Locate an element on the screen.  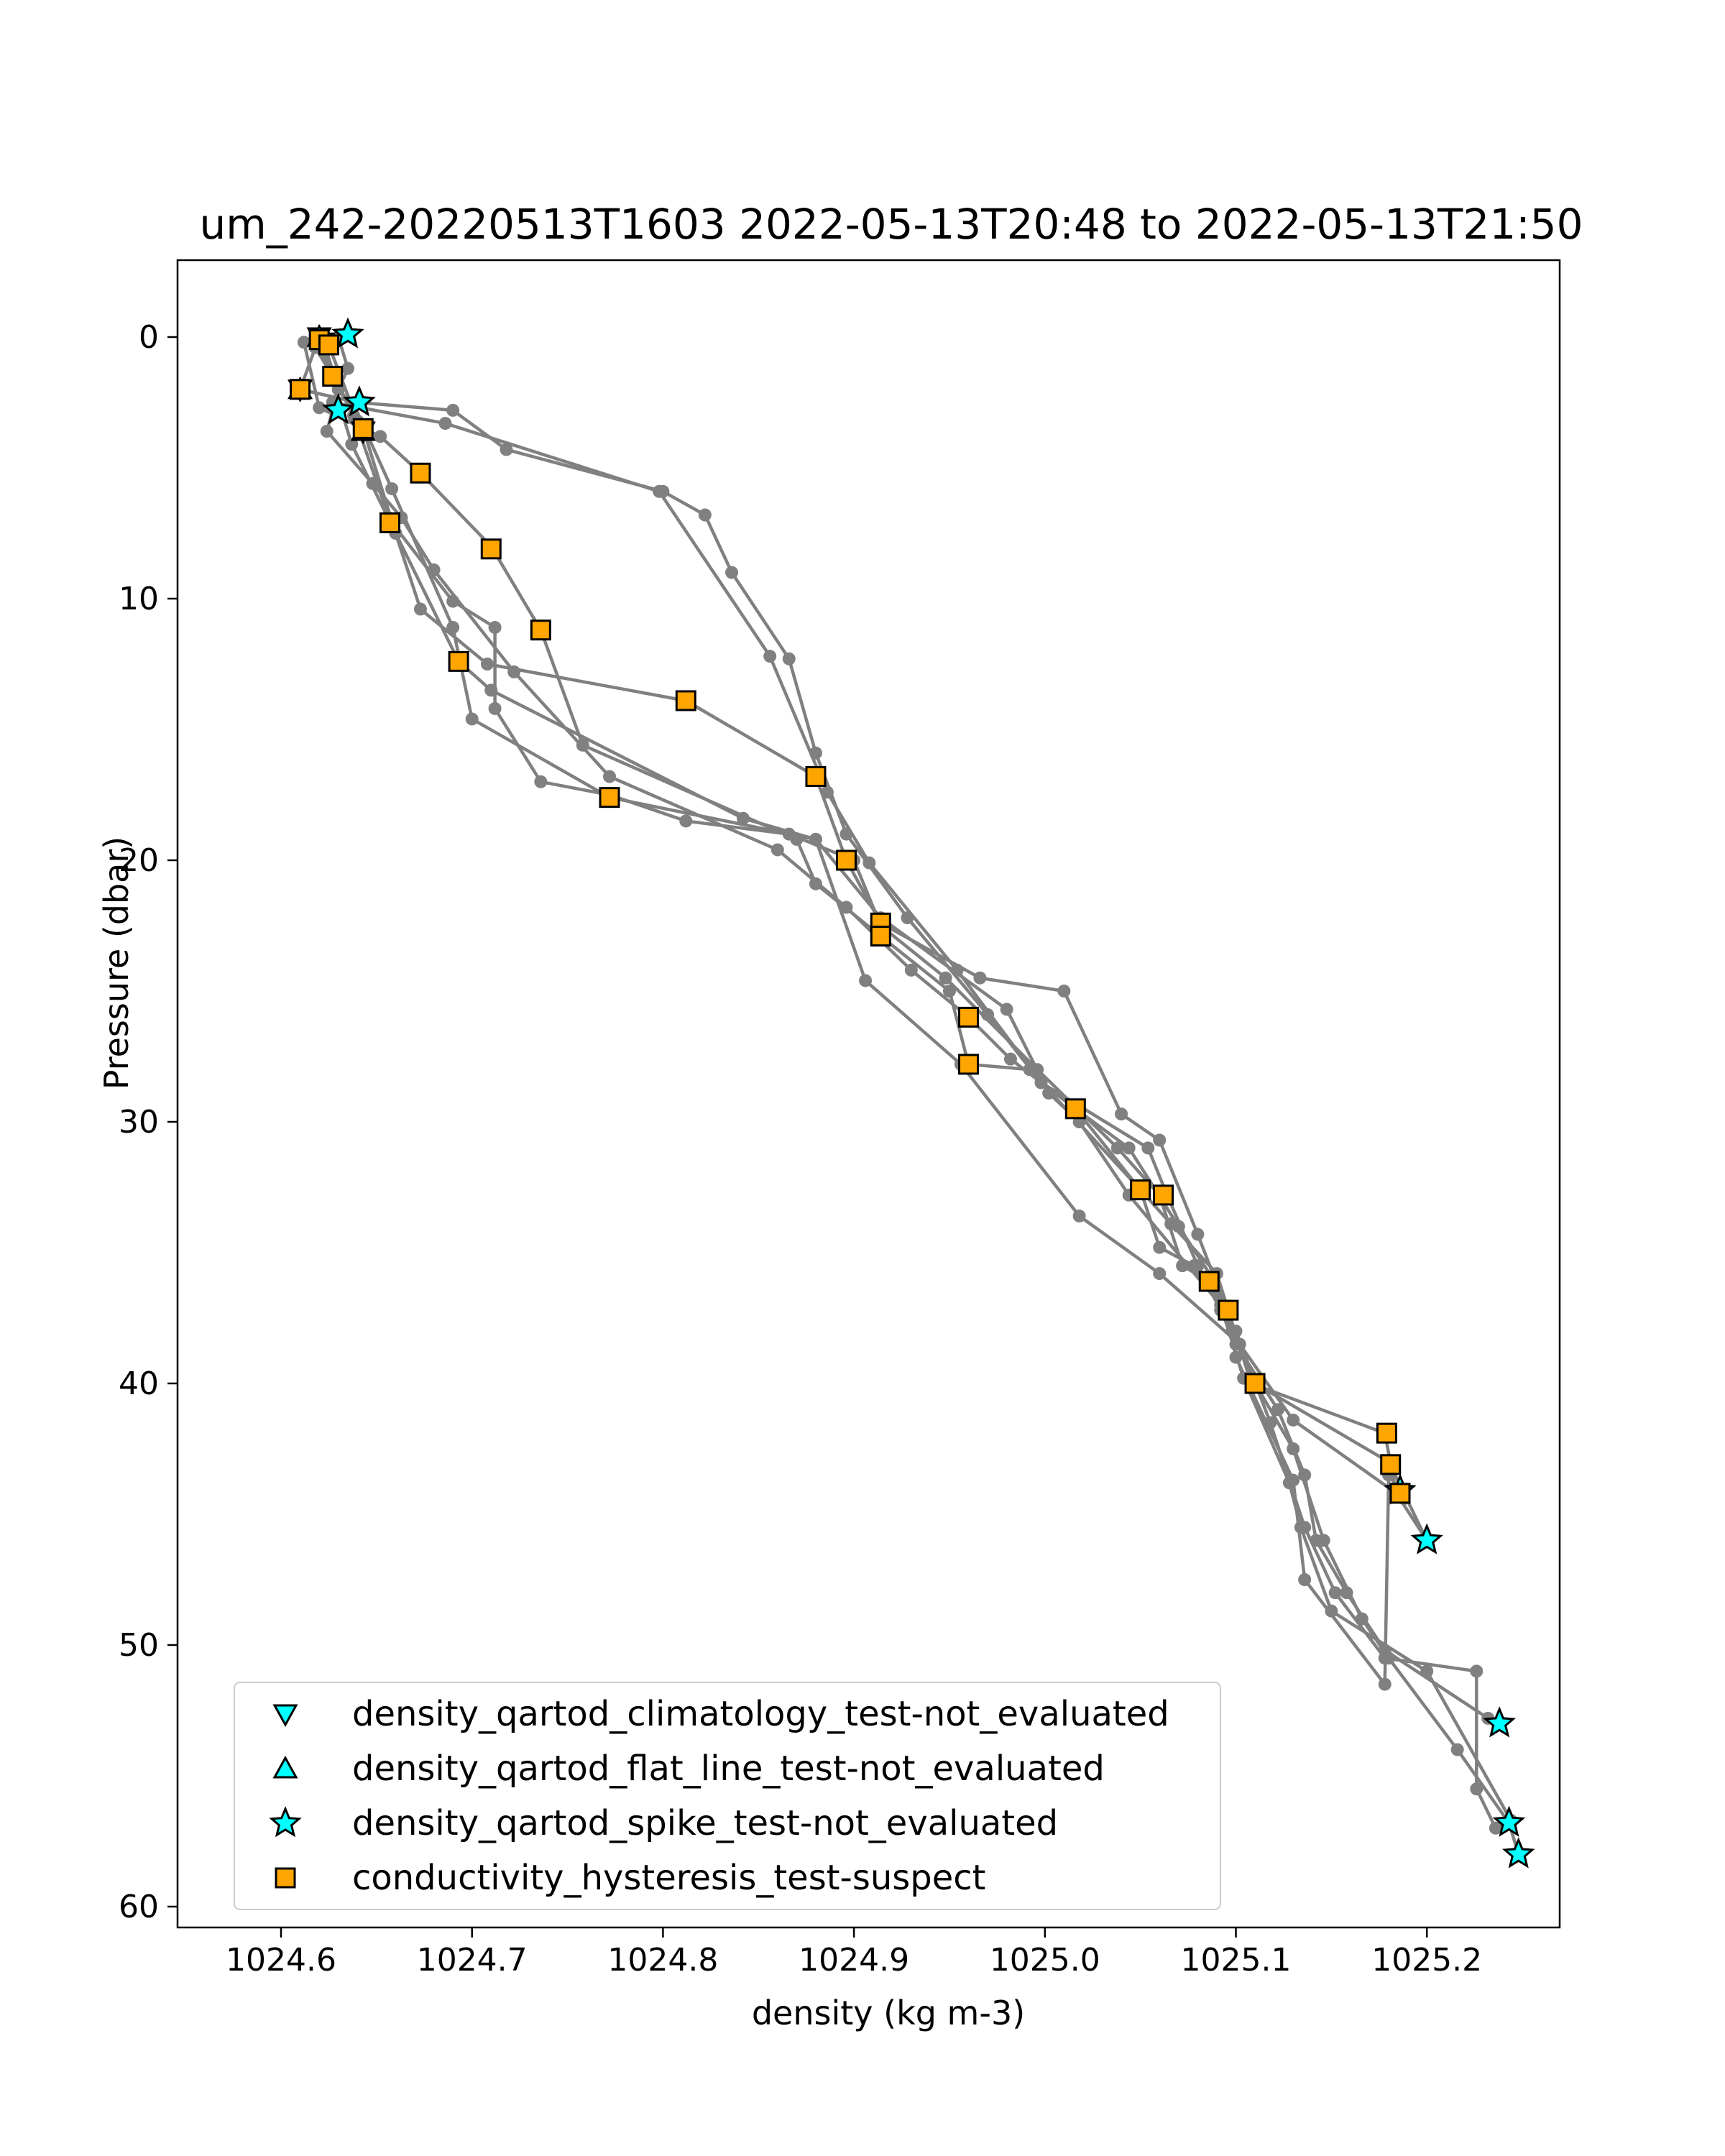
y-tick-label: 10 is located at coordinates (139, 599).